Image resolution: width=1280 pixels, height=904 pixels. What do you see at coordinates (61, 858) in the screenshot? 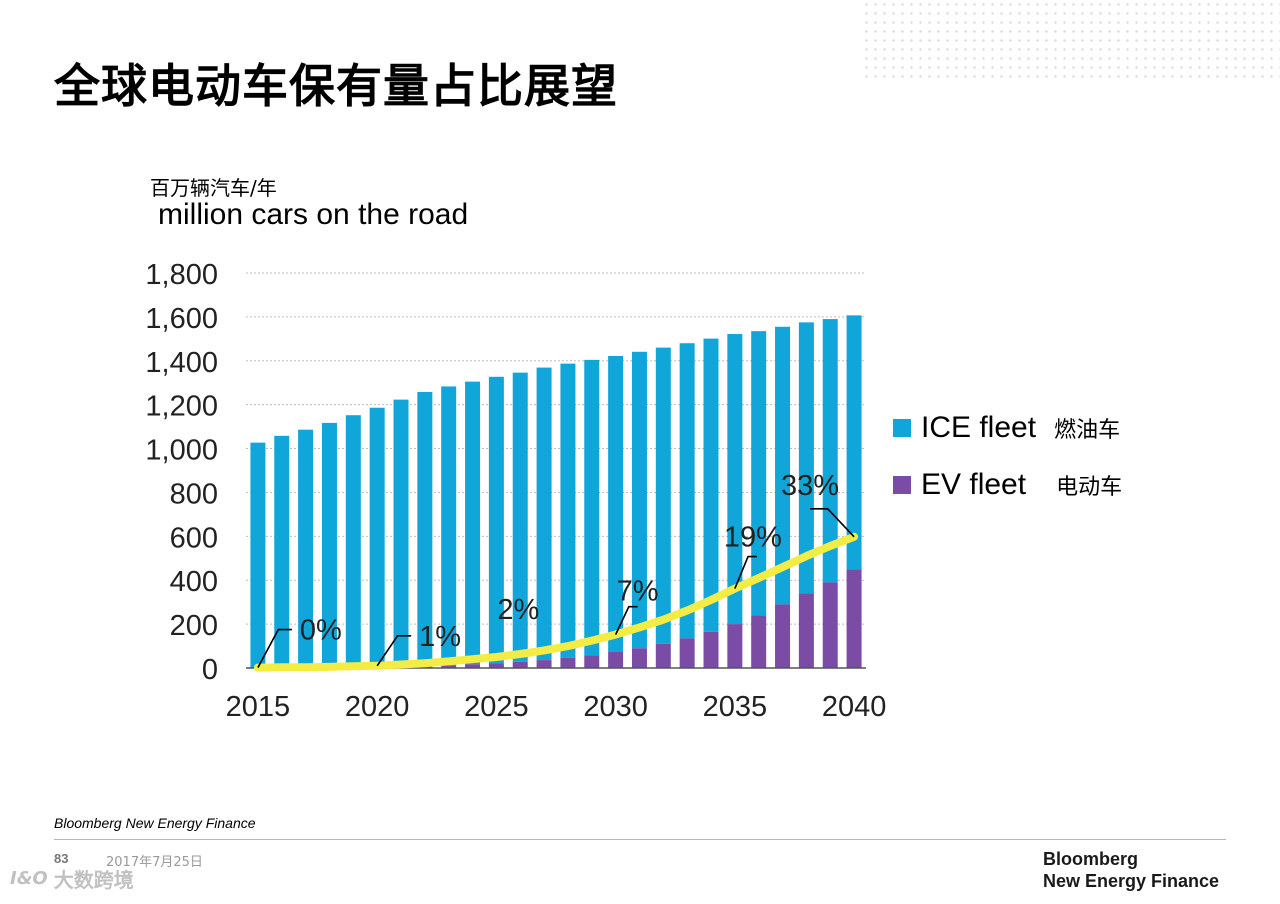
I see `page-number: 83` at bounding box center [61, 858].